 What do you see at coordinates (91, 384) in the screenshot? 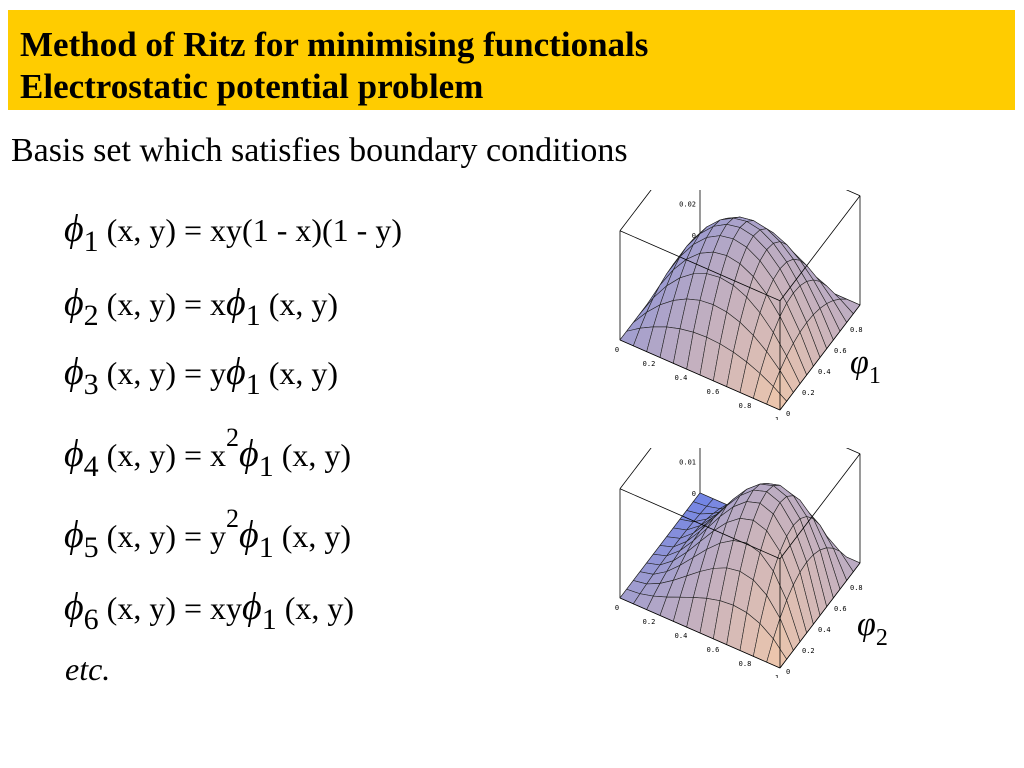
I see `phi-subscript: 3` at bounding box center [91, 384].